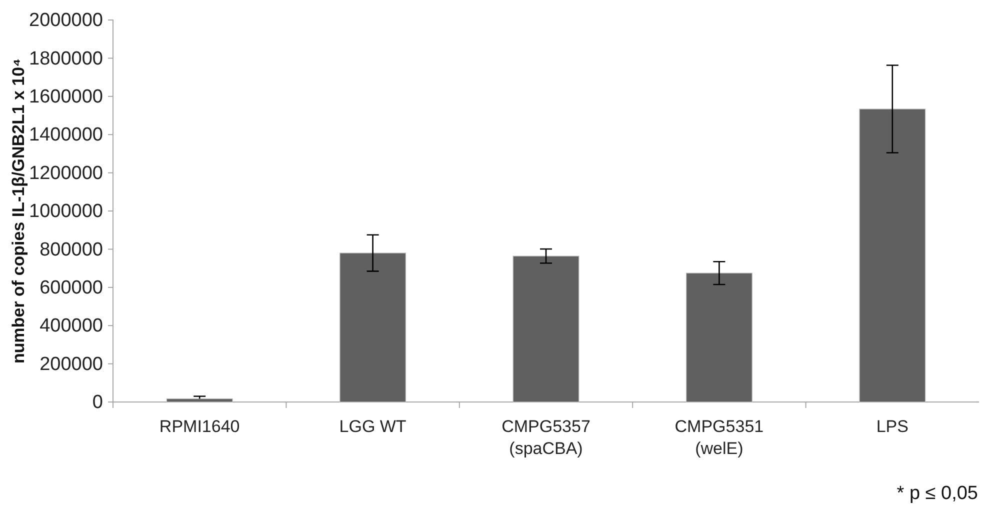 The width and height of the screenshot is (983, 511). Describe the element at coordinates (66, 135) in the screenshot. I see `y-tick-label: 1400000` at that location.